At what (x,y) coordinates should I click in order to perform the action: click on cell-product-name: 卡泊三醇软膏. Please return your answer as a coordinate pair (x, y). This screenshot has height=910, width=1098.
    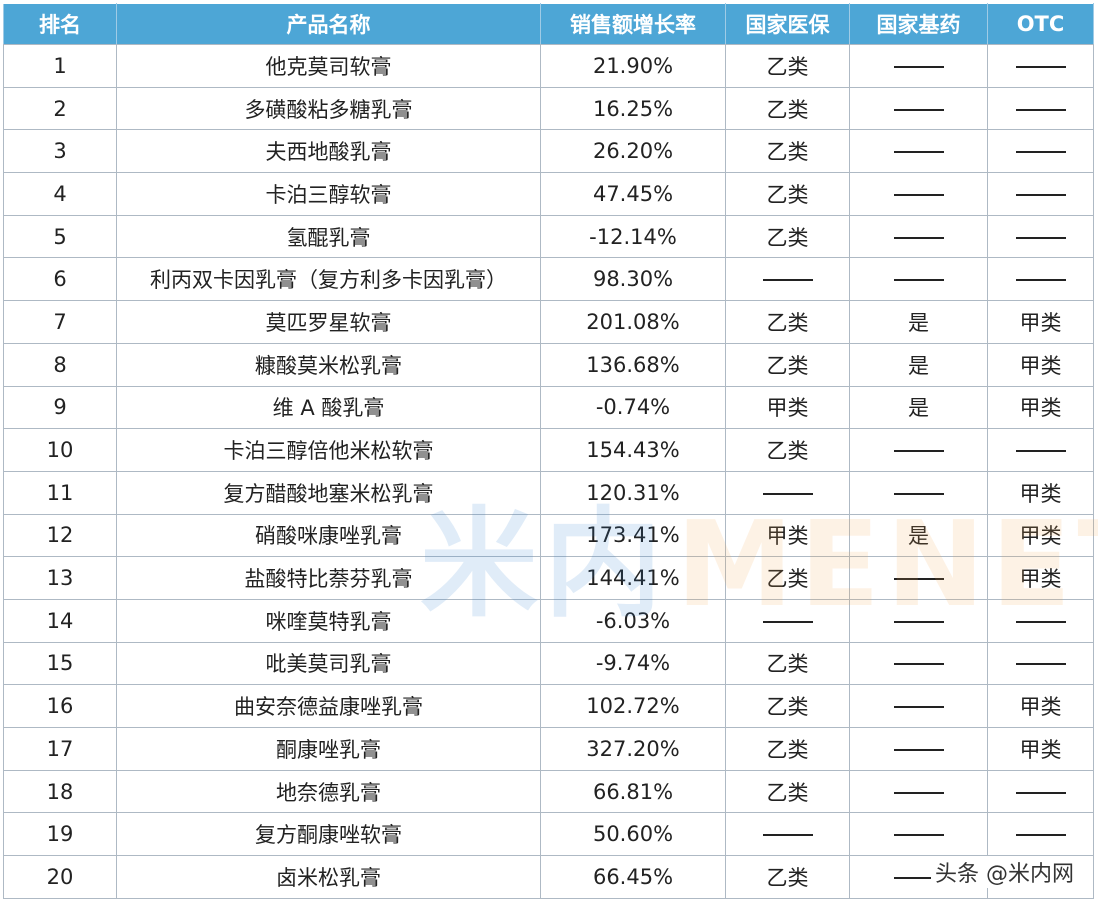
    Looking at the image, I should click on (328, 194).